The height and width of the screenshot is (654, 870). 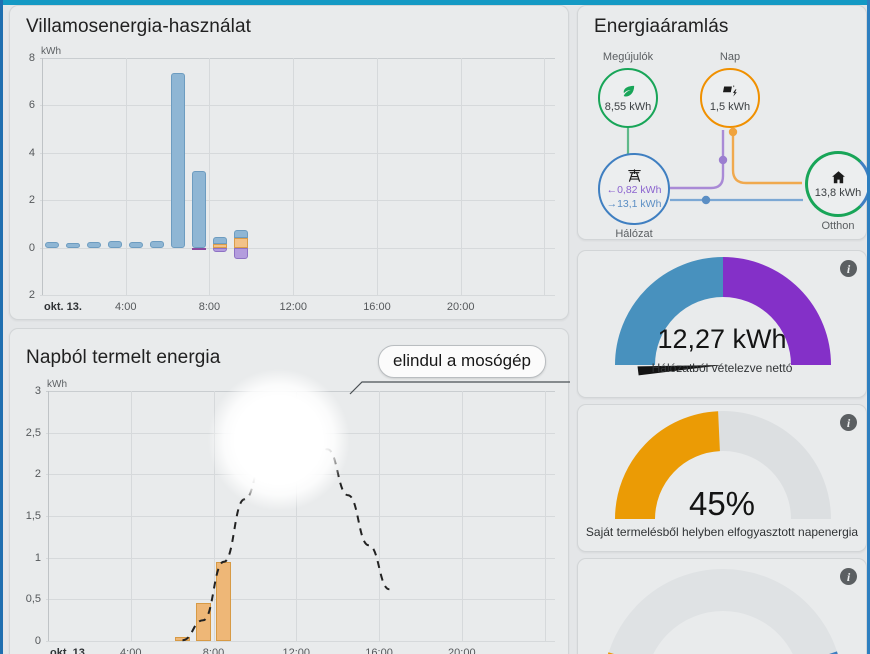 What do you see at coordinates (31, 247) in the screenshot?
I see `usage-y-tick: 0` at bounding box center [31, 247].